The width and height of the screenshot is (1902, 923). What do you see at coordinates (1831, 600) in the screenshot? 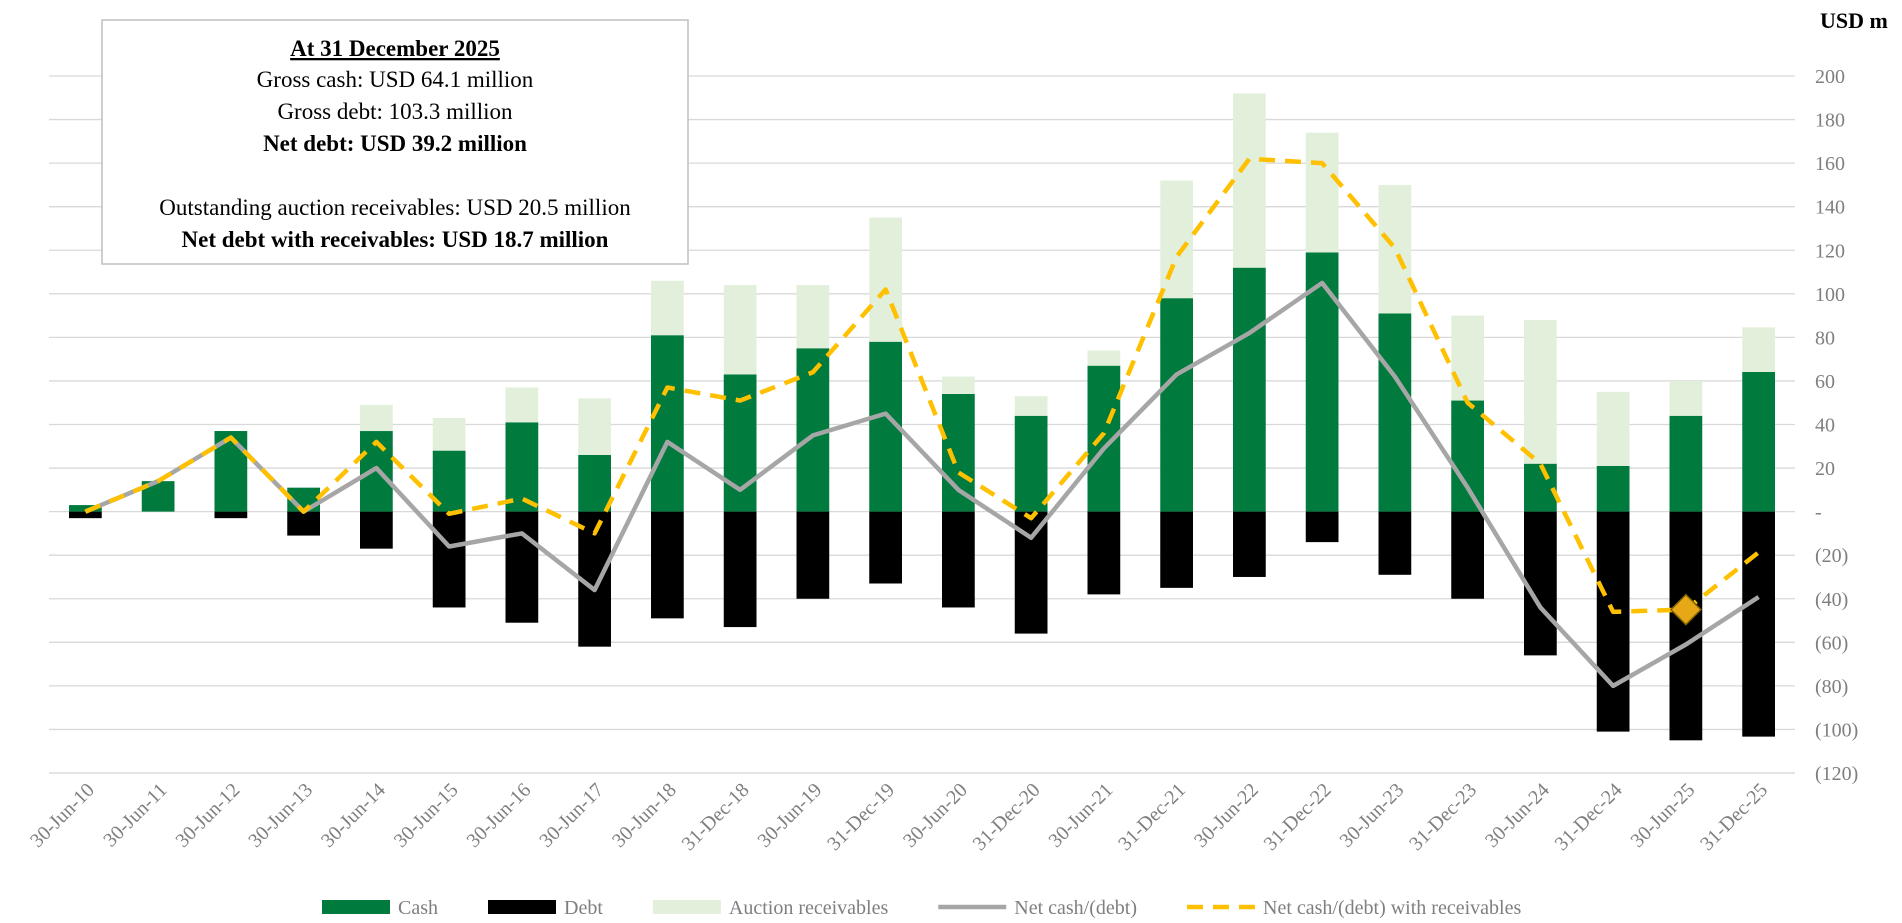
I see `y-tick-label: (40)` at bounding box center [1831, 600].